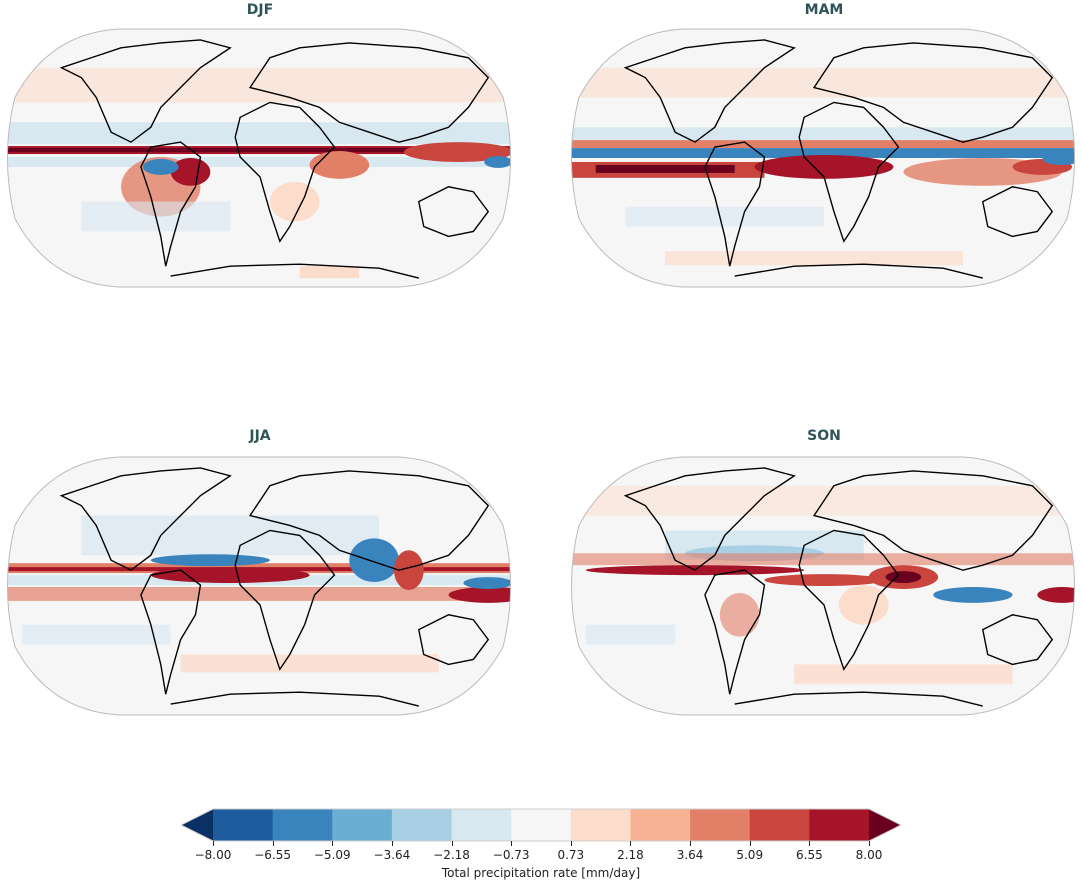  I want to click on map-mam, so click(823, 158).